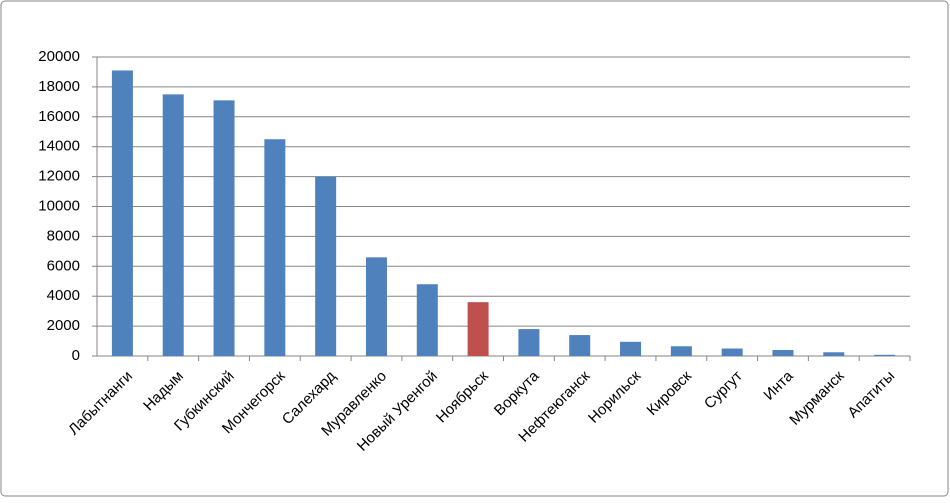 This screenshot has width=950, height=503. I want to click on y-tick-label: 6000, so click(63, 265).